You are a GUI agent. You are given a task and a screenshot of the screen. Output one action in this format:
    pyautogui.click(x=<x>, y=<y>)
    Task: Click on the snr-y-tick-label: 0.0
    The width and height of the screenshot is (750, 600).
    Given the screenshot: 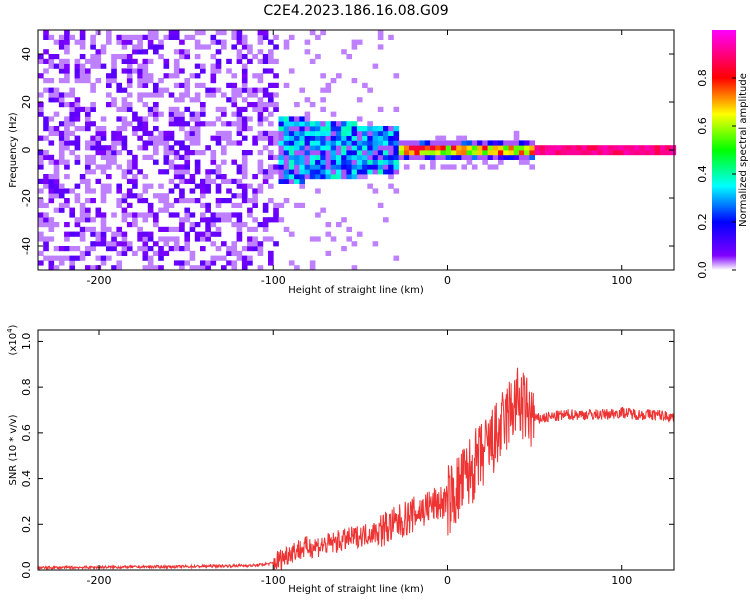 What is the action you would take?
    pyautogui.click(x=26, y=570)
    